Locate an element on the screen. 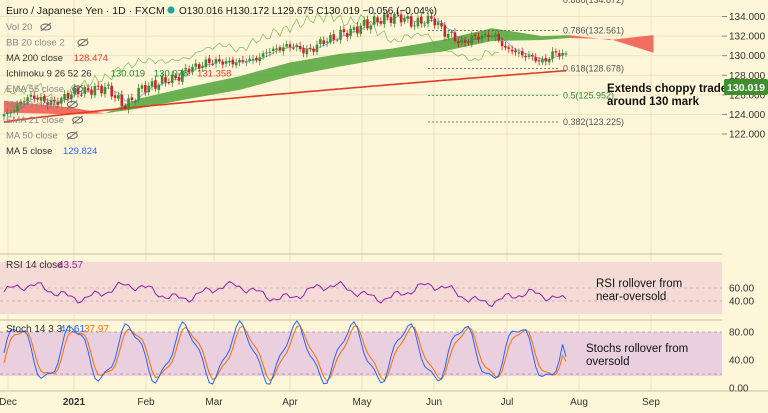  price-tick-label: 122.000 is located at coordinates (747, 135).